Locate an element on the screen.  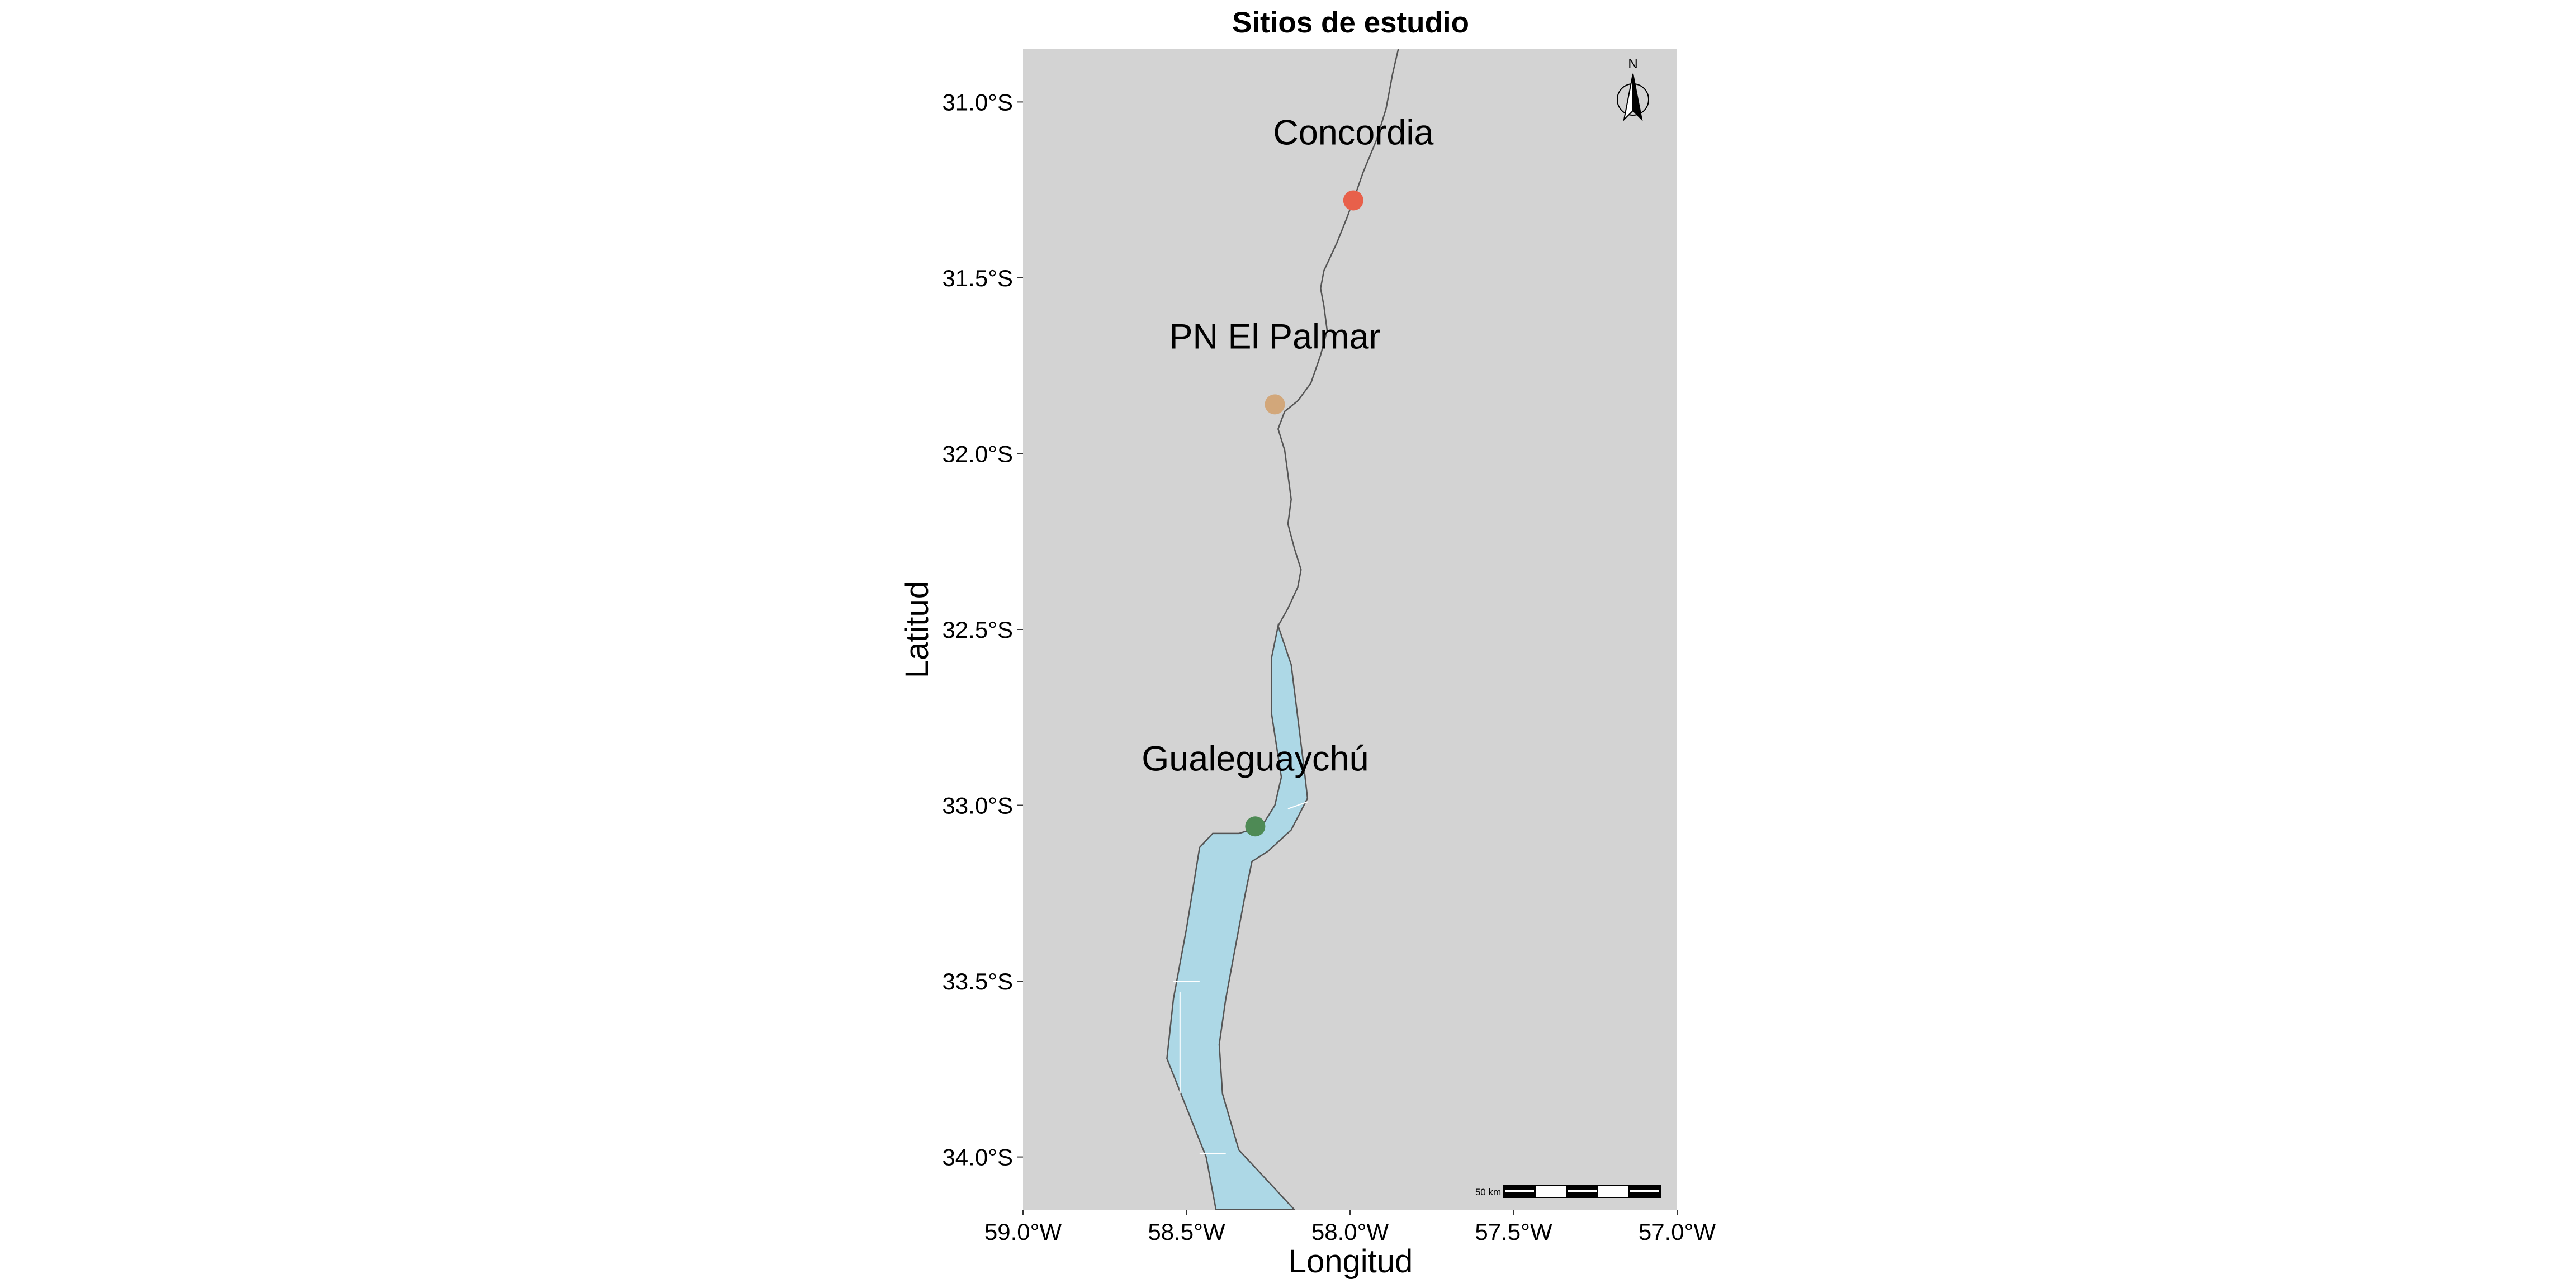
y-tick-label: 33.5°S is located at coordinates (978, 981).